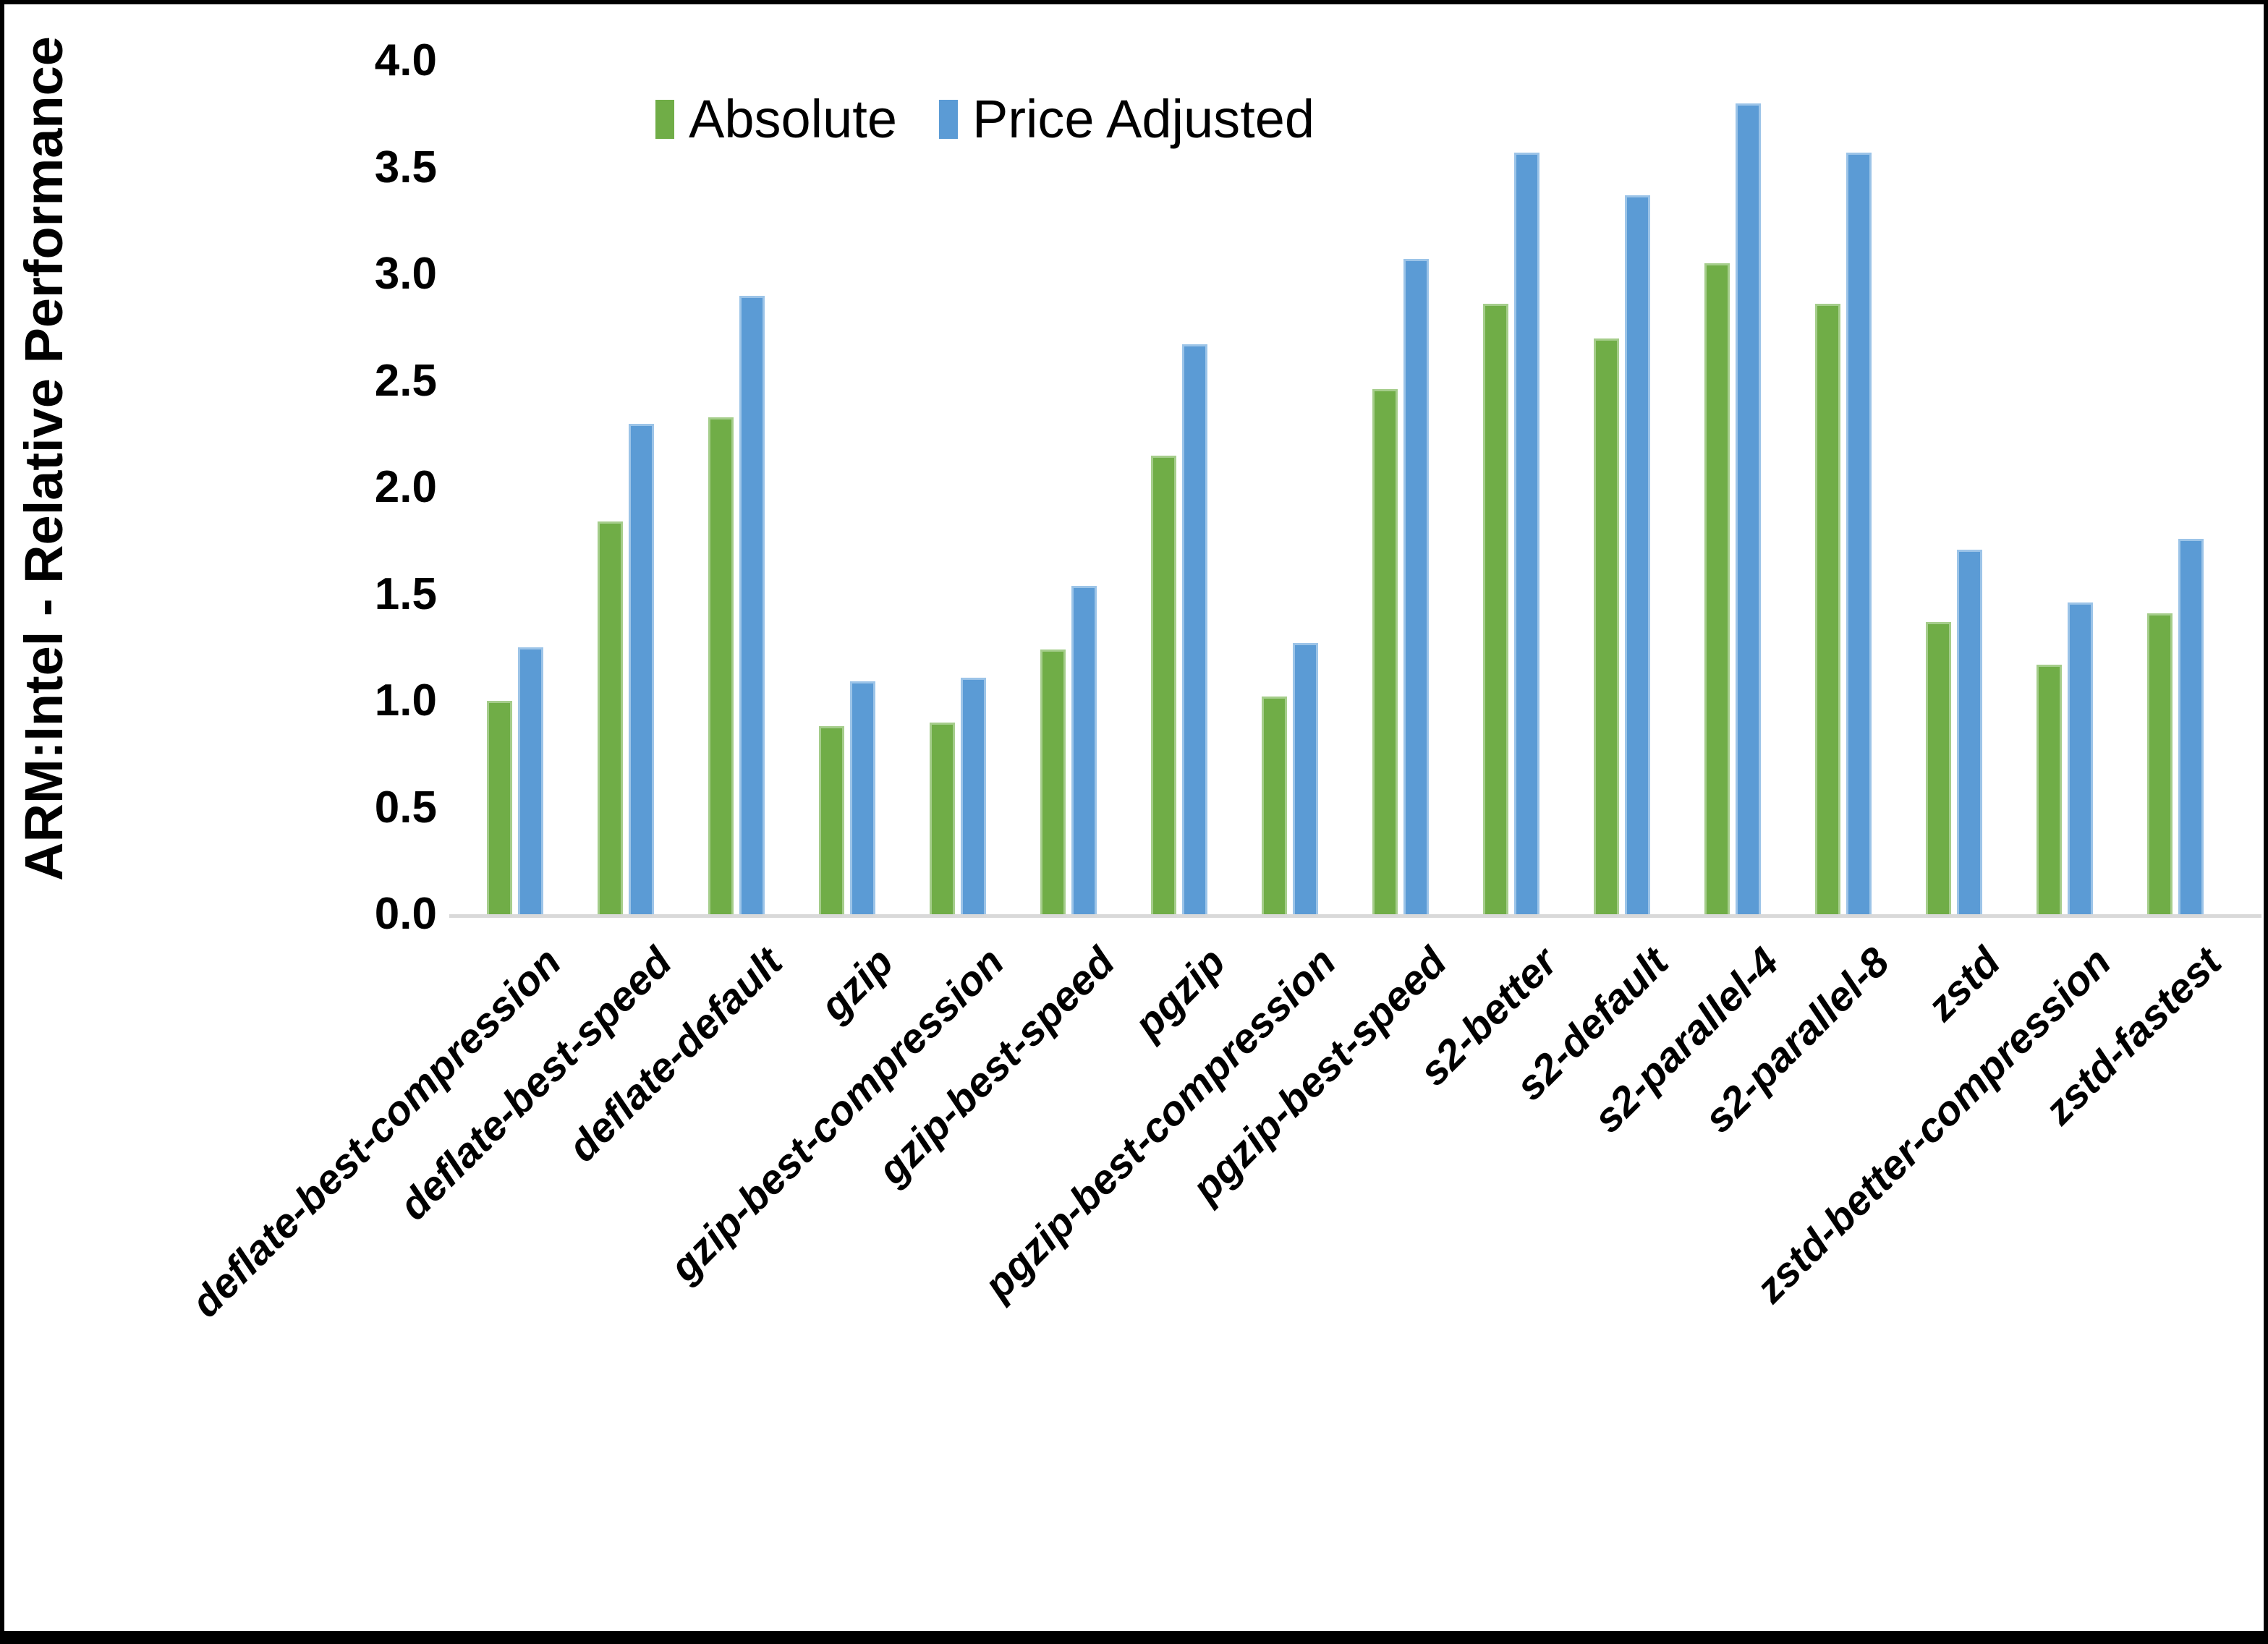 The height and width of the screenshot is (1644, 2268). Describe the element at coordinates (405, 914) in the screenshot. I see `y-tick-label: 0.0` at that location.